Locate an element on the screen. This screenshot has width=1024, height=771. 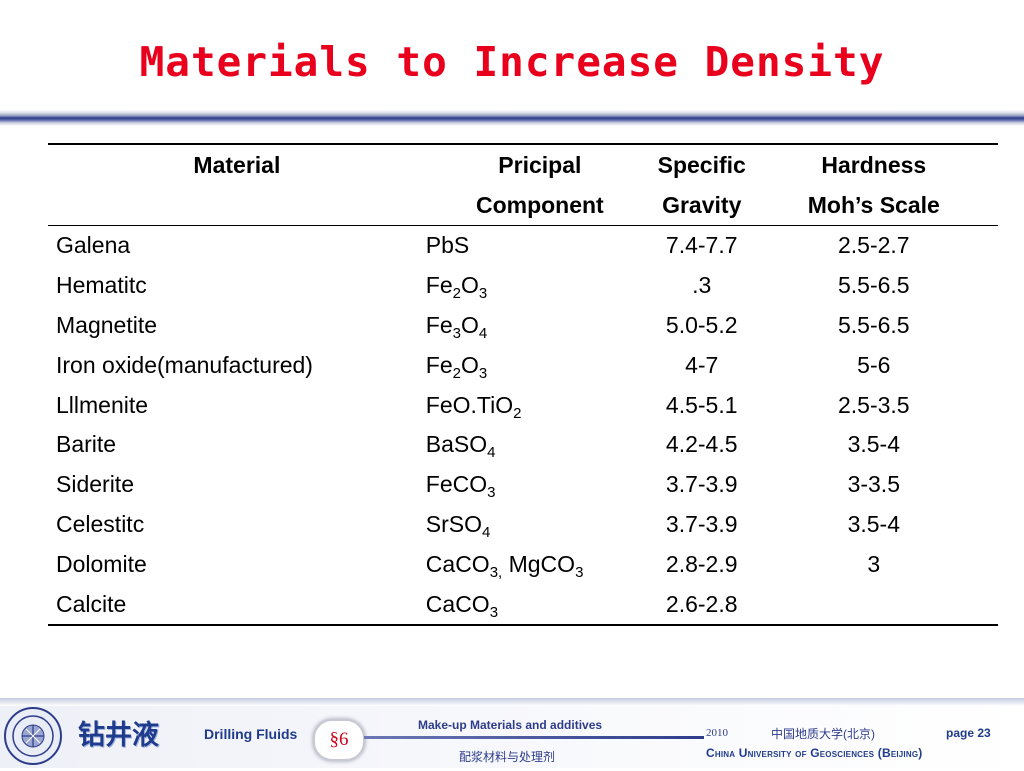
brand-chinese-title: 钻井液 is located at coordinates (118, 735).